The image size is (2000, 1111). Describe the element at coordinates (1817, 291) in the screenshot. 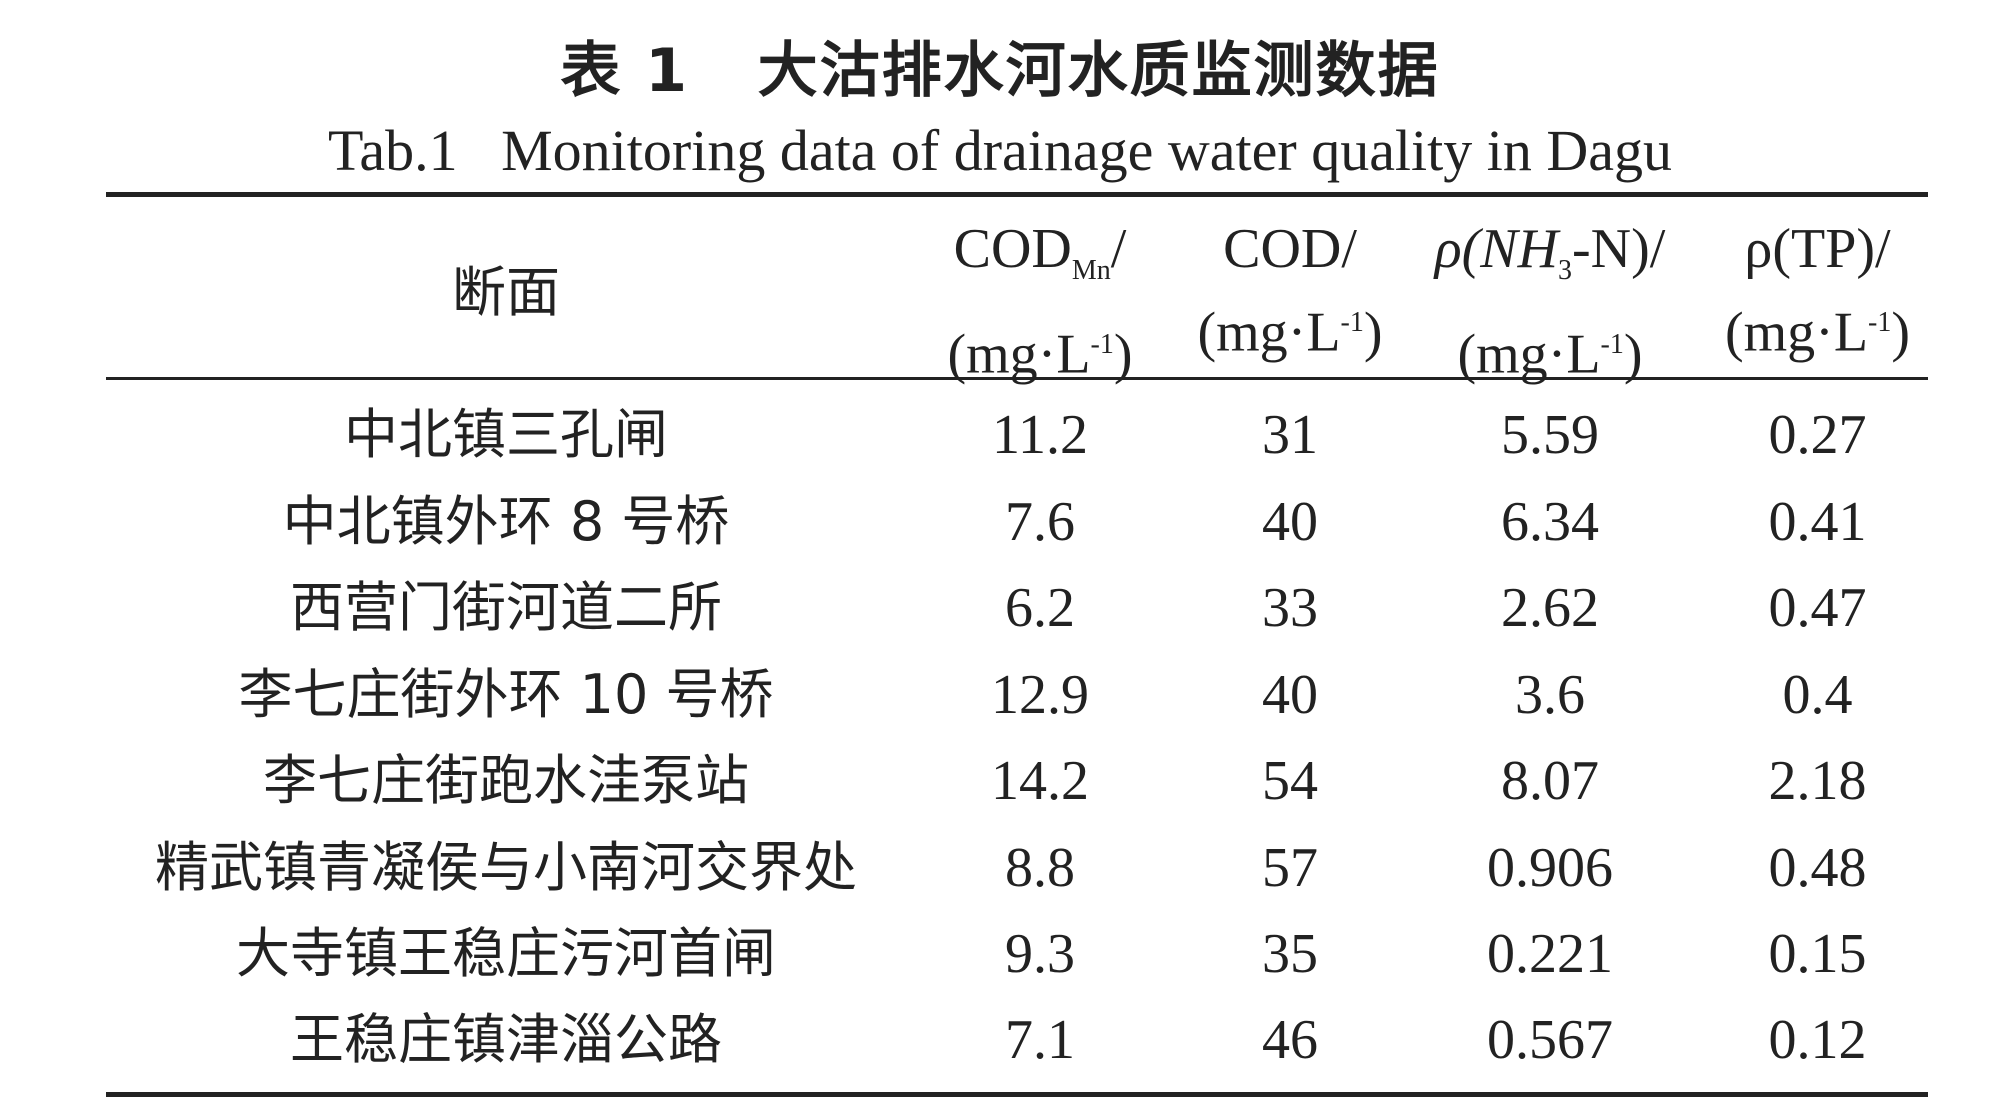

I see `header-tp: ρ(TP)/ (mg·L-1)` at that location.